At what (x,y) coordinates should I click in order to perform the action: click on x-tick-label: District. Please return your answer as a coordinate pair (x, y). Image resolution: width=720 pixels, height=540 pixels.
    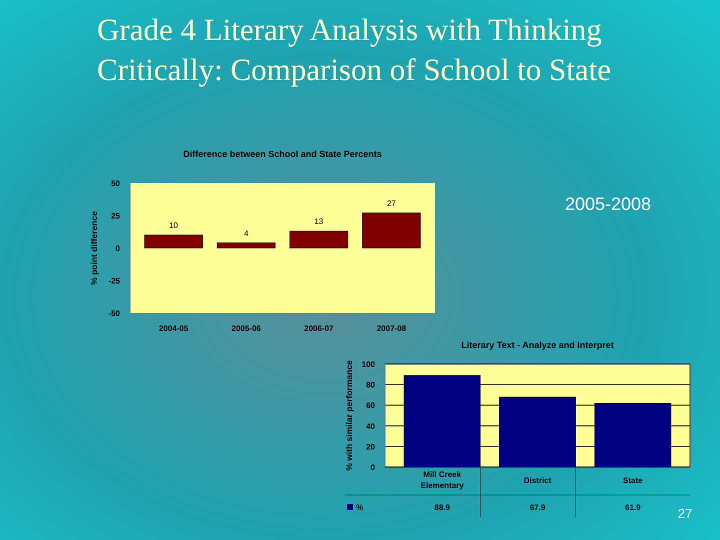
    Looking at the image, I should click on (538, 480).